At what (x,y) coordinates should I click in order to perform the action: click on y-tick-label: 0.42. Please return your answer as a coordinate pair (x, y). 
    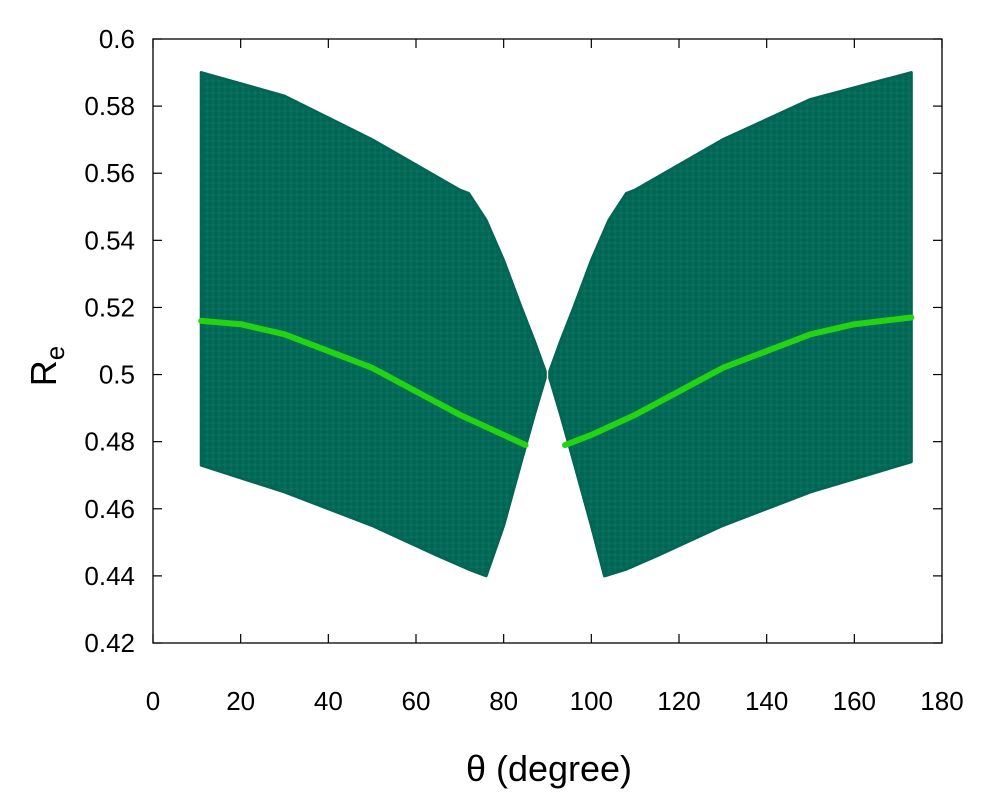
    Looking at the image, I should click on (109, 643).